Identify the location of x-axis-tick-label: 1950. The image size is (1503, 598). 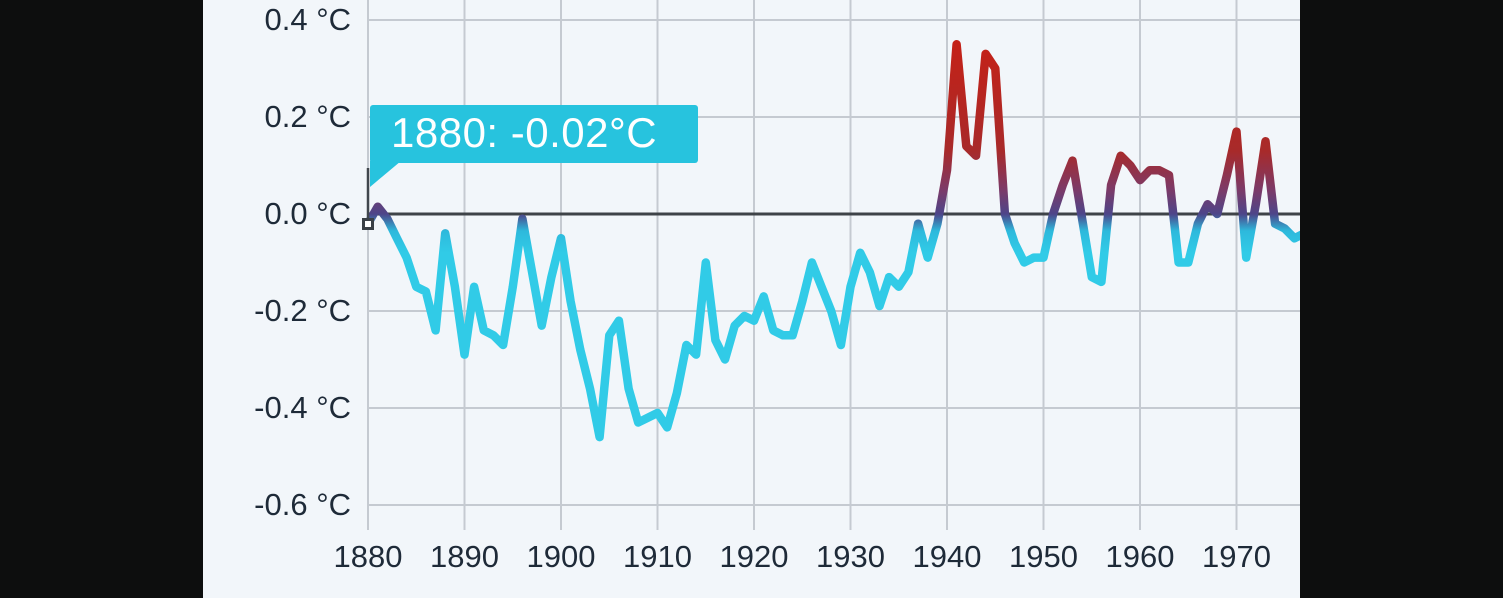
(1043, 556).